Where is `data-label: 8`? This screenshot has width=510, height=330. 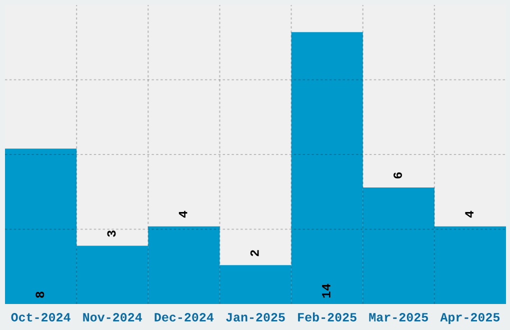
data-label: 8 is located at coordinates (40, 295).